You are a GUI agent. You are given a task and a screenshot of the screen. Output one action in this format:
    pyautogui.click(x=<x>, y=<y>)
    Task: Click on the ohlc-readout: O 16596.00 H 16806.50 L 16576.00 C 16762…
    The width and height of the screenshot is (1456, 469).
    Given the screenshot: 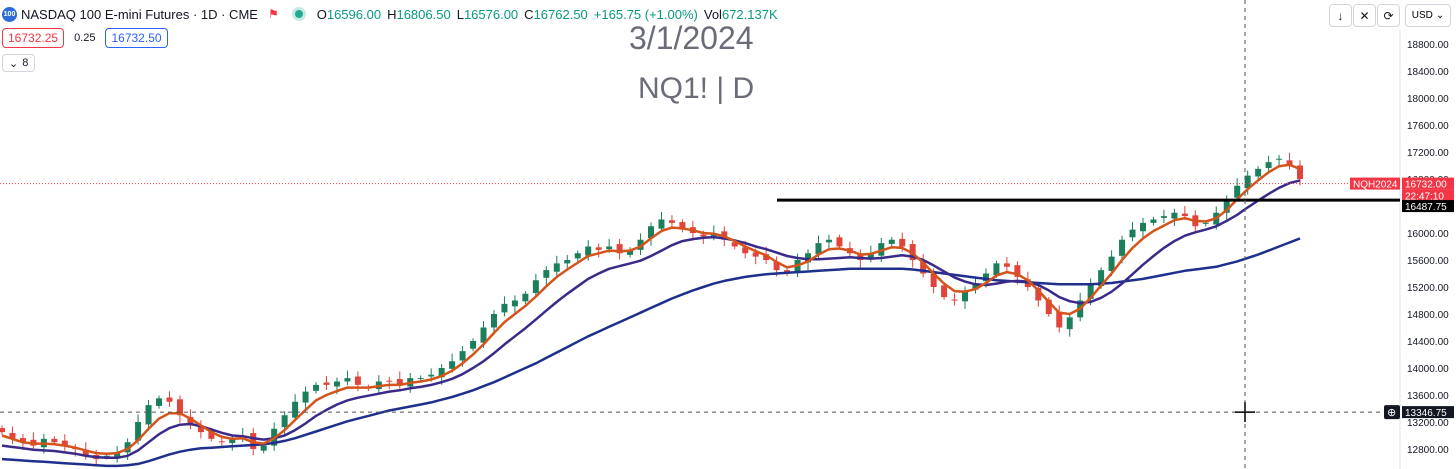 What is the action you would take?
    pyautogui.click(x=550, y=14)
    